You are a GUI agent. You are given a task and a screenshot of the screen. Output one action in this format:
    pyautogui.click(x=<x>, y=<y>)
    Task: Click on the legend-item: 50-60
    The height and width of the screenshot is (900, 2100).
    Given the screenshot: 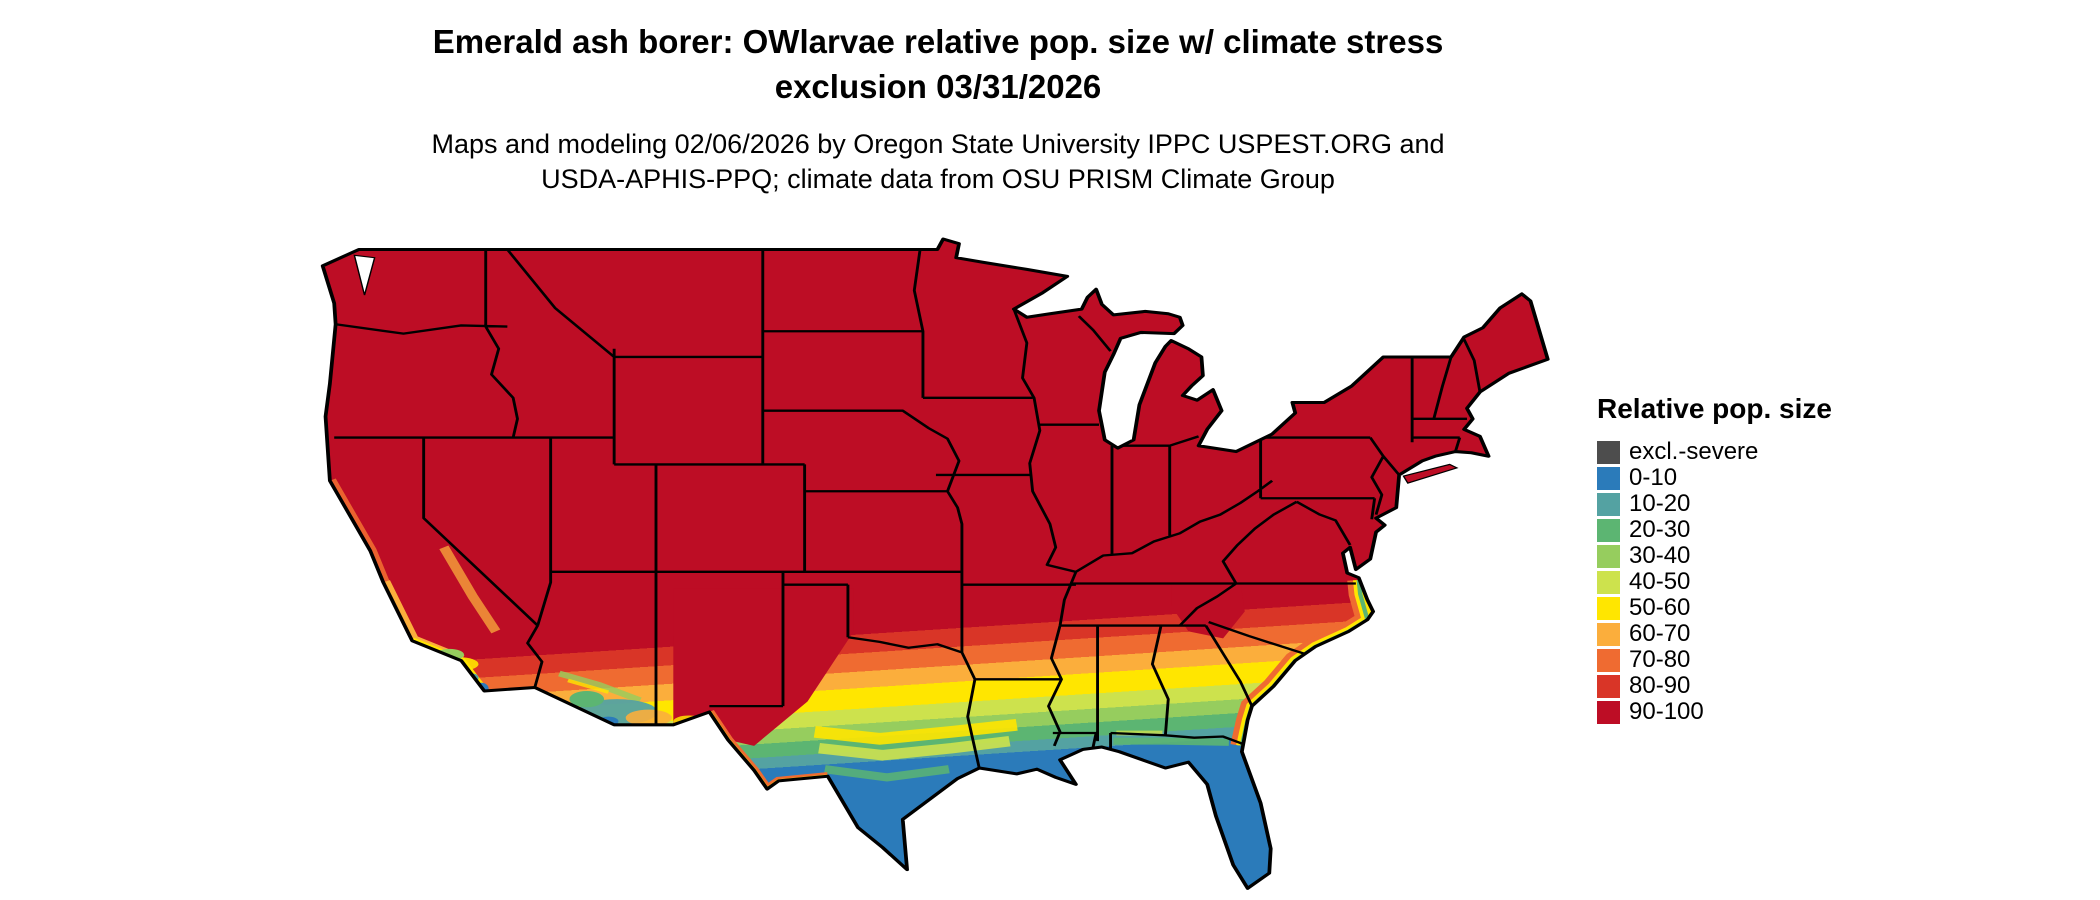 What is the action you would take?
    pyautogui.click(x=1727, y=607)
    